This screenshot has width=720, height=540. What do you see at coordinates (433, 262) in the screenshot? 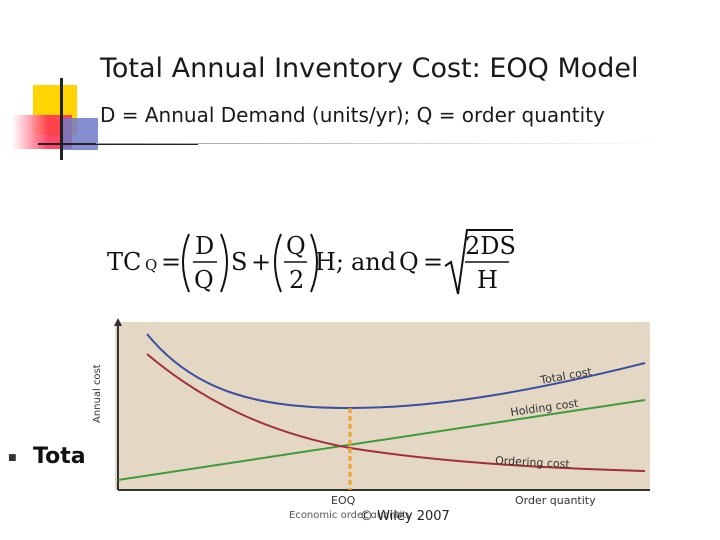
I see `formula-equals-2: =` at bounding box center [433, 262].